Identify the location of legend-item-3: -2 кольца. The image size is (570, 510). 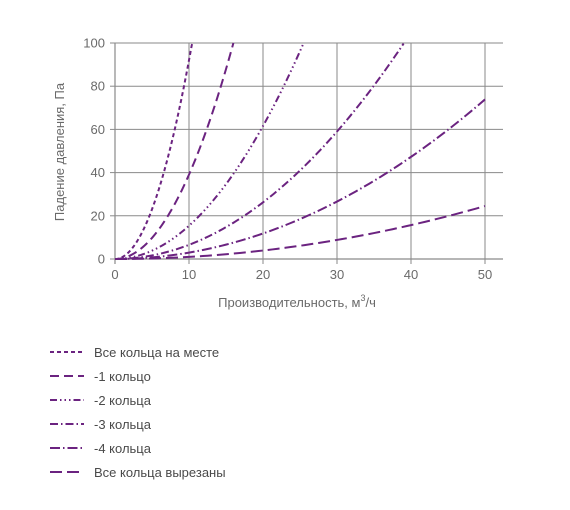
(138, 400).